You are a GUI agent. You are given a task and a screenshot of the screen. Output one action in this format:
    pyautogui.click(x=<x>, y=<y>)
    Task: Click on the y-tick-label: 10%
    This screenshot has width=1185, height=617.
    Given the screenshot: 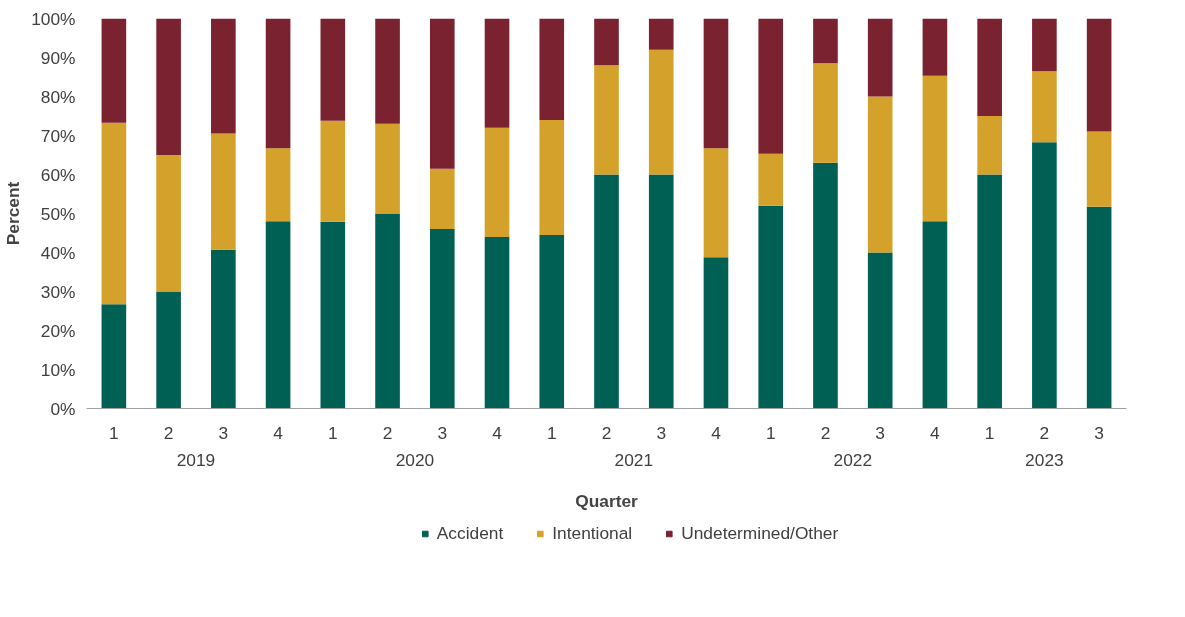 What is the action you would take?
    pyautogui.click(x=58, y=369)
    